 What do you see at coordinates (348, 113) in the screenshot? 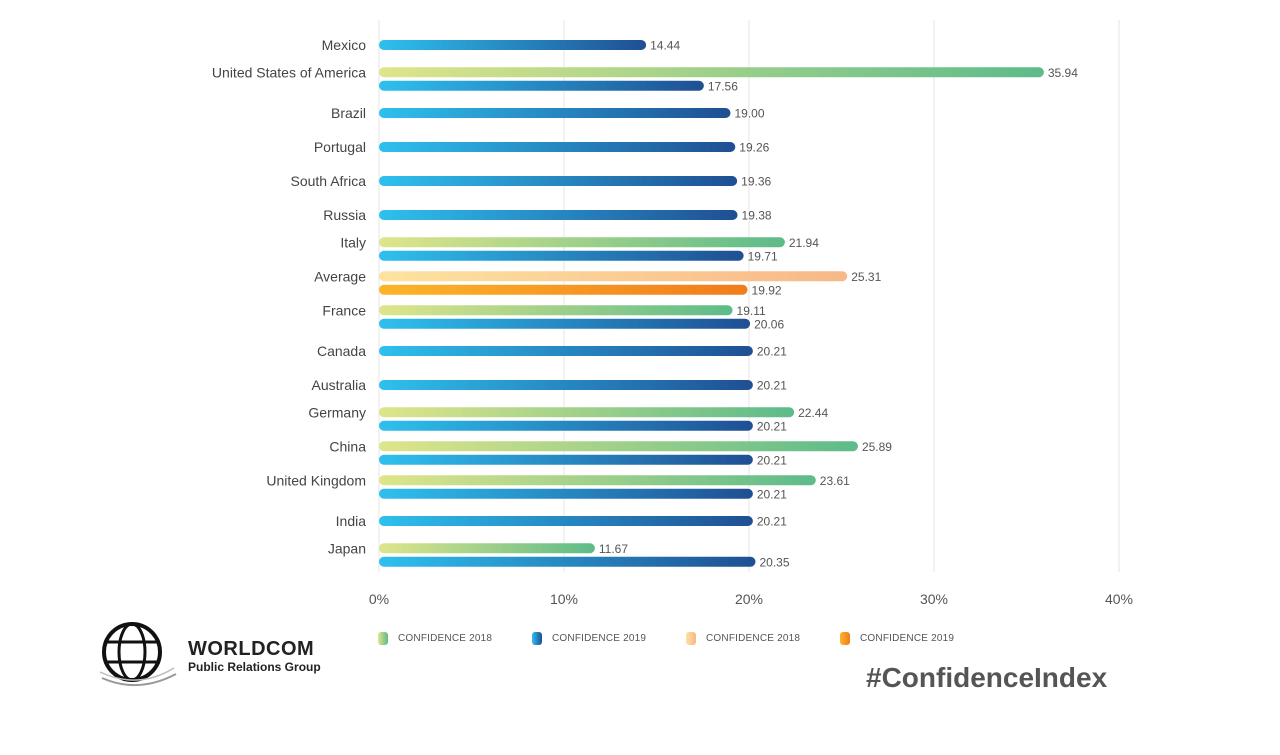
I see `category-label: Brazil` at bounding box center [348, 113].